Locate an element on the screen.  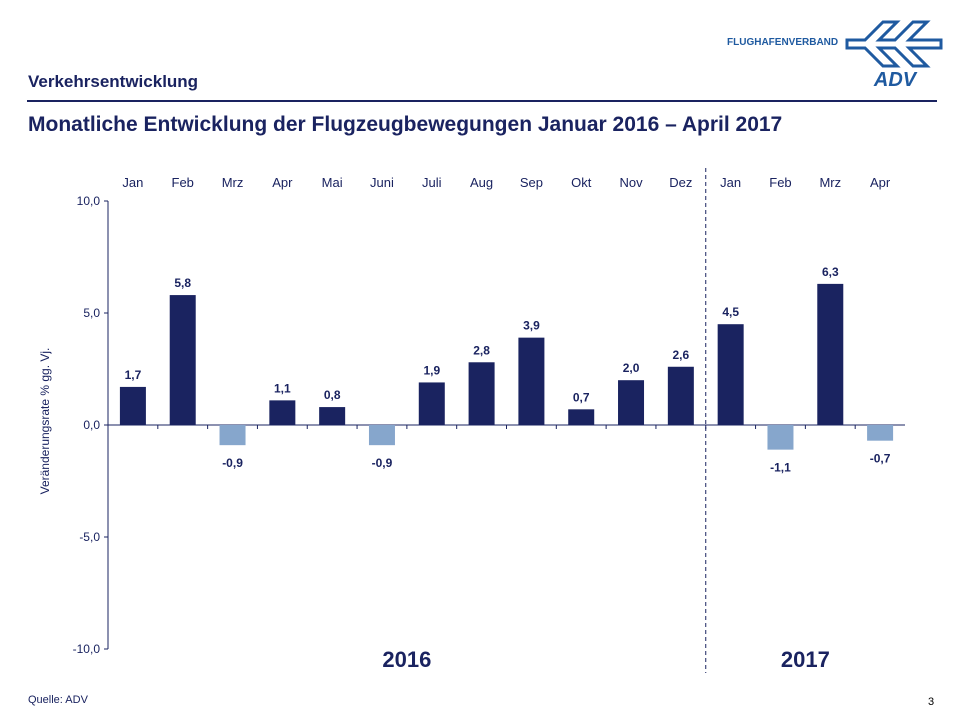
data-label: 3,9 is located at coordinates (531, 326).